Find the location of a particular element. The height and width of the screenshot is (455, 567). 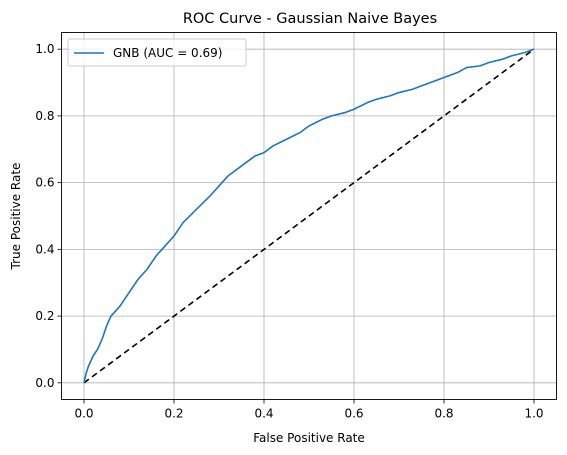

legend-frame is located at coordinates (157, 52).